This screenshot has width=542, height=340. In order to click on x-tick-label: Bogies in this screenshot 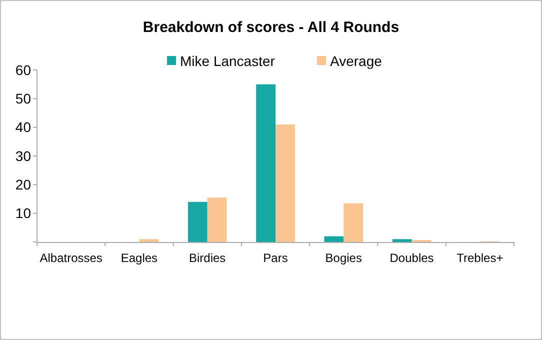, I will do `click(343, 258)`.